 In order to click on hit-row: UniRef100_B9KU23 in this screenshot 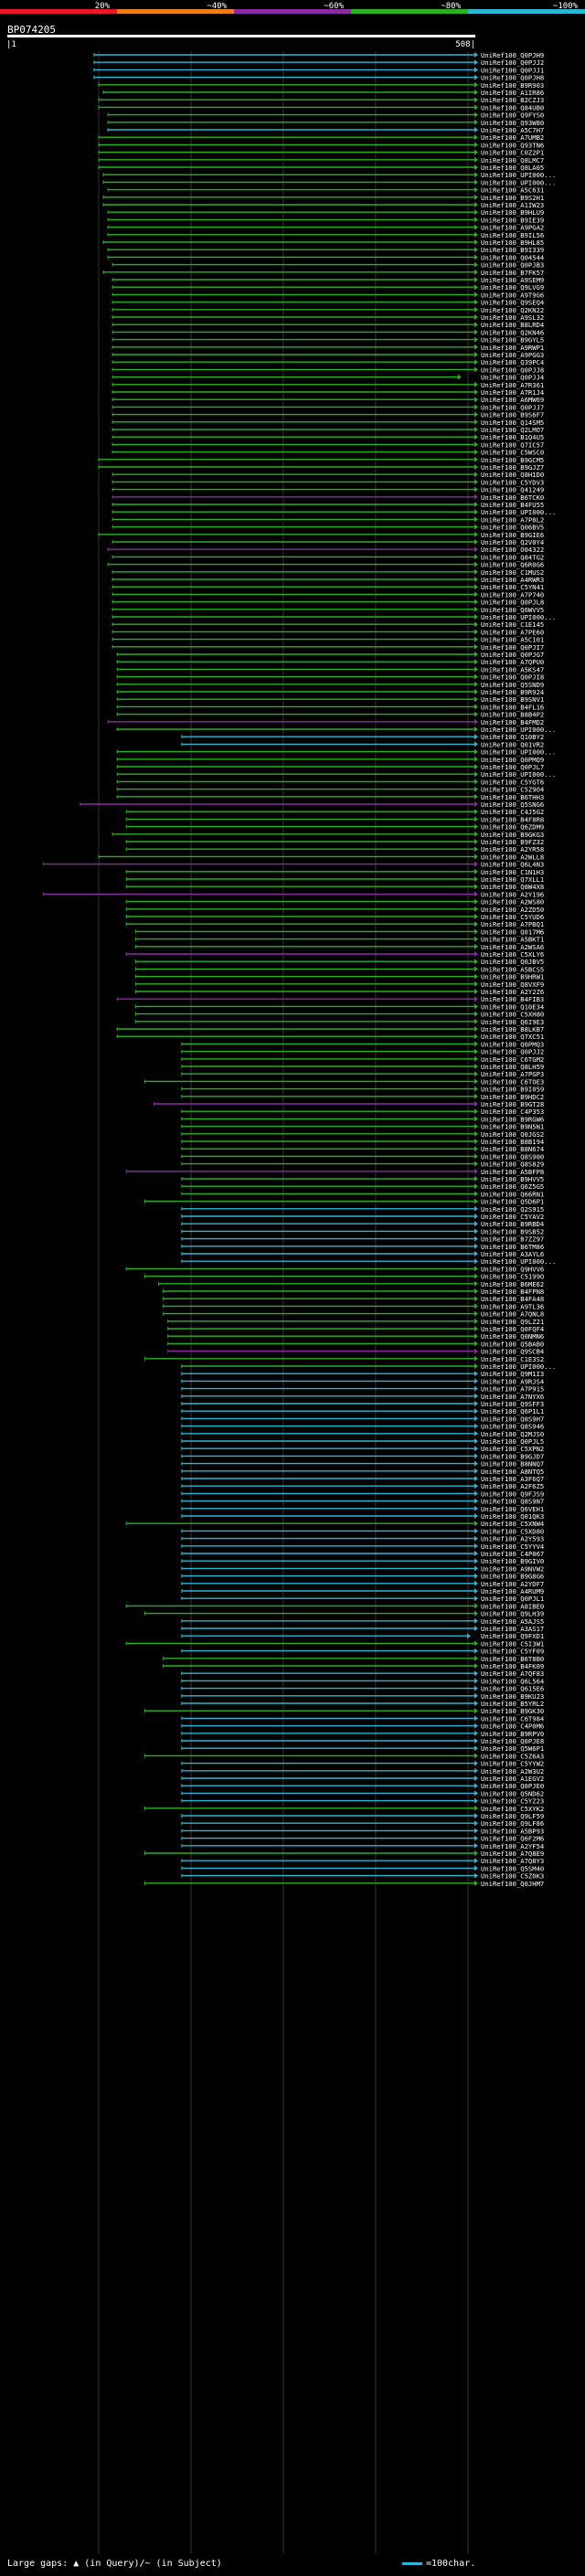, I will do `click(362, 1696)`.